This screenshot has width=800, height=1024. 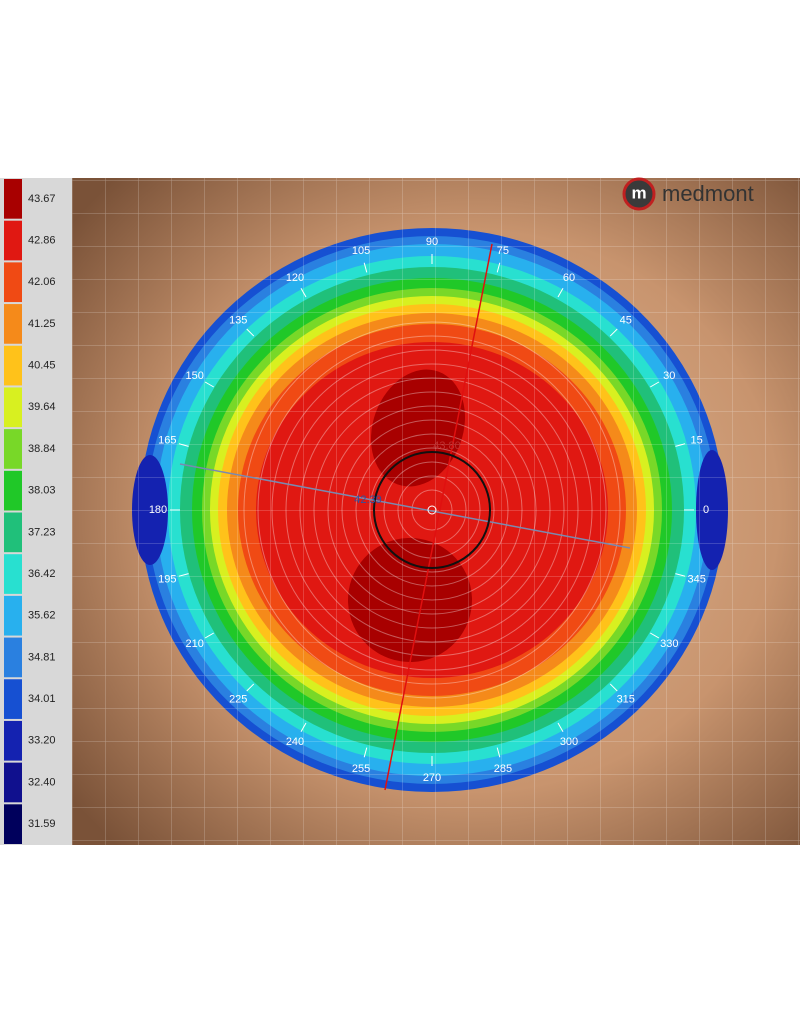 What do you see at coordinates (432, 778) in the screenshot?
I see `angle-label: 270` at bounding box center [432, 778].